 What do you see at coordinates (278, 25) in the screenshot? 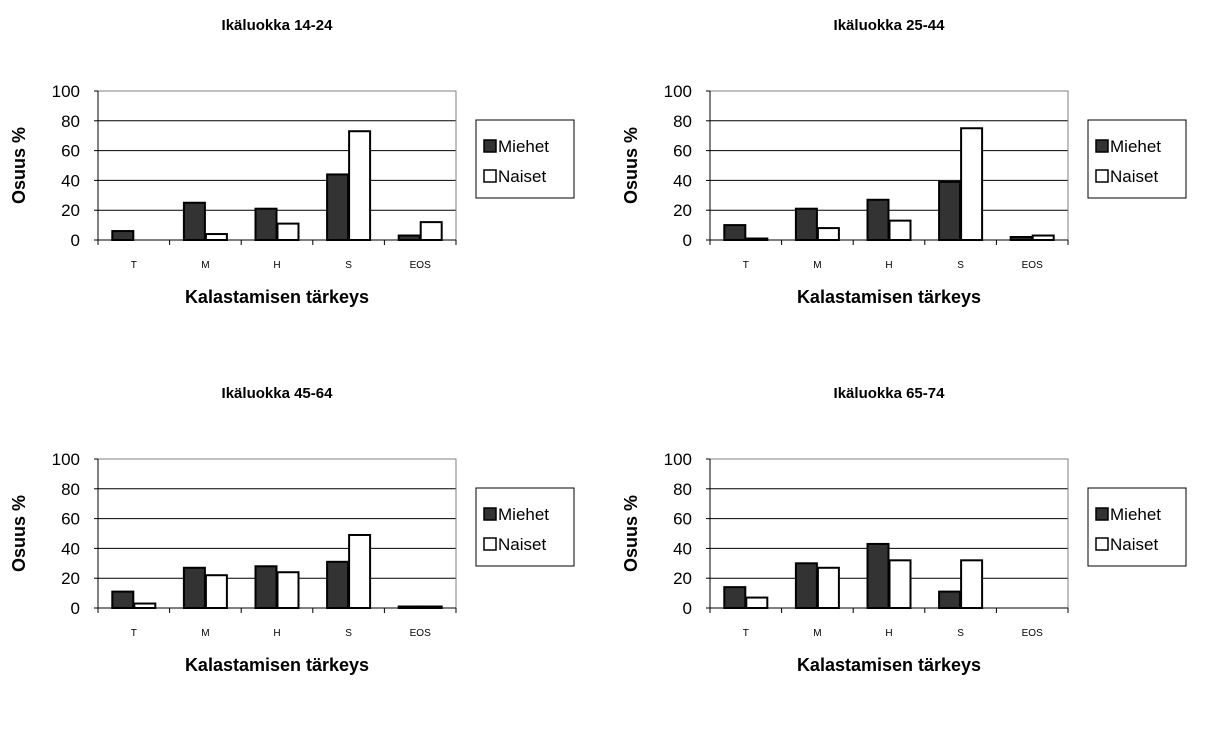
I see `chart-title: Ikäluokka 14-24` at bounding box center [278, 25].